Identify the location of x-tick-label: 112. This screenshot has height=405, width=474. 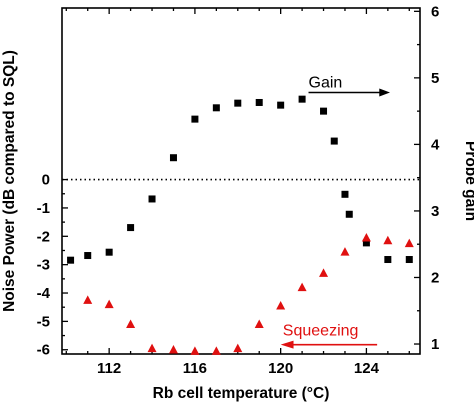
(109, 368).